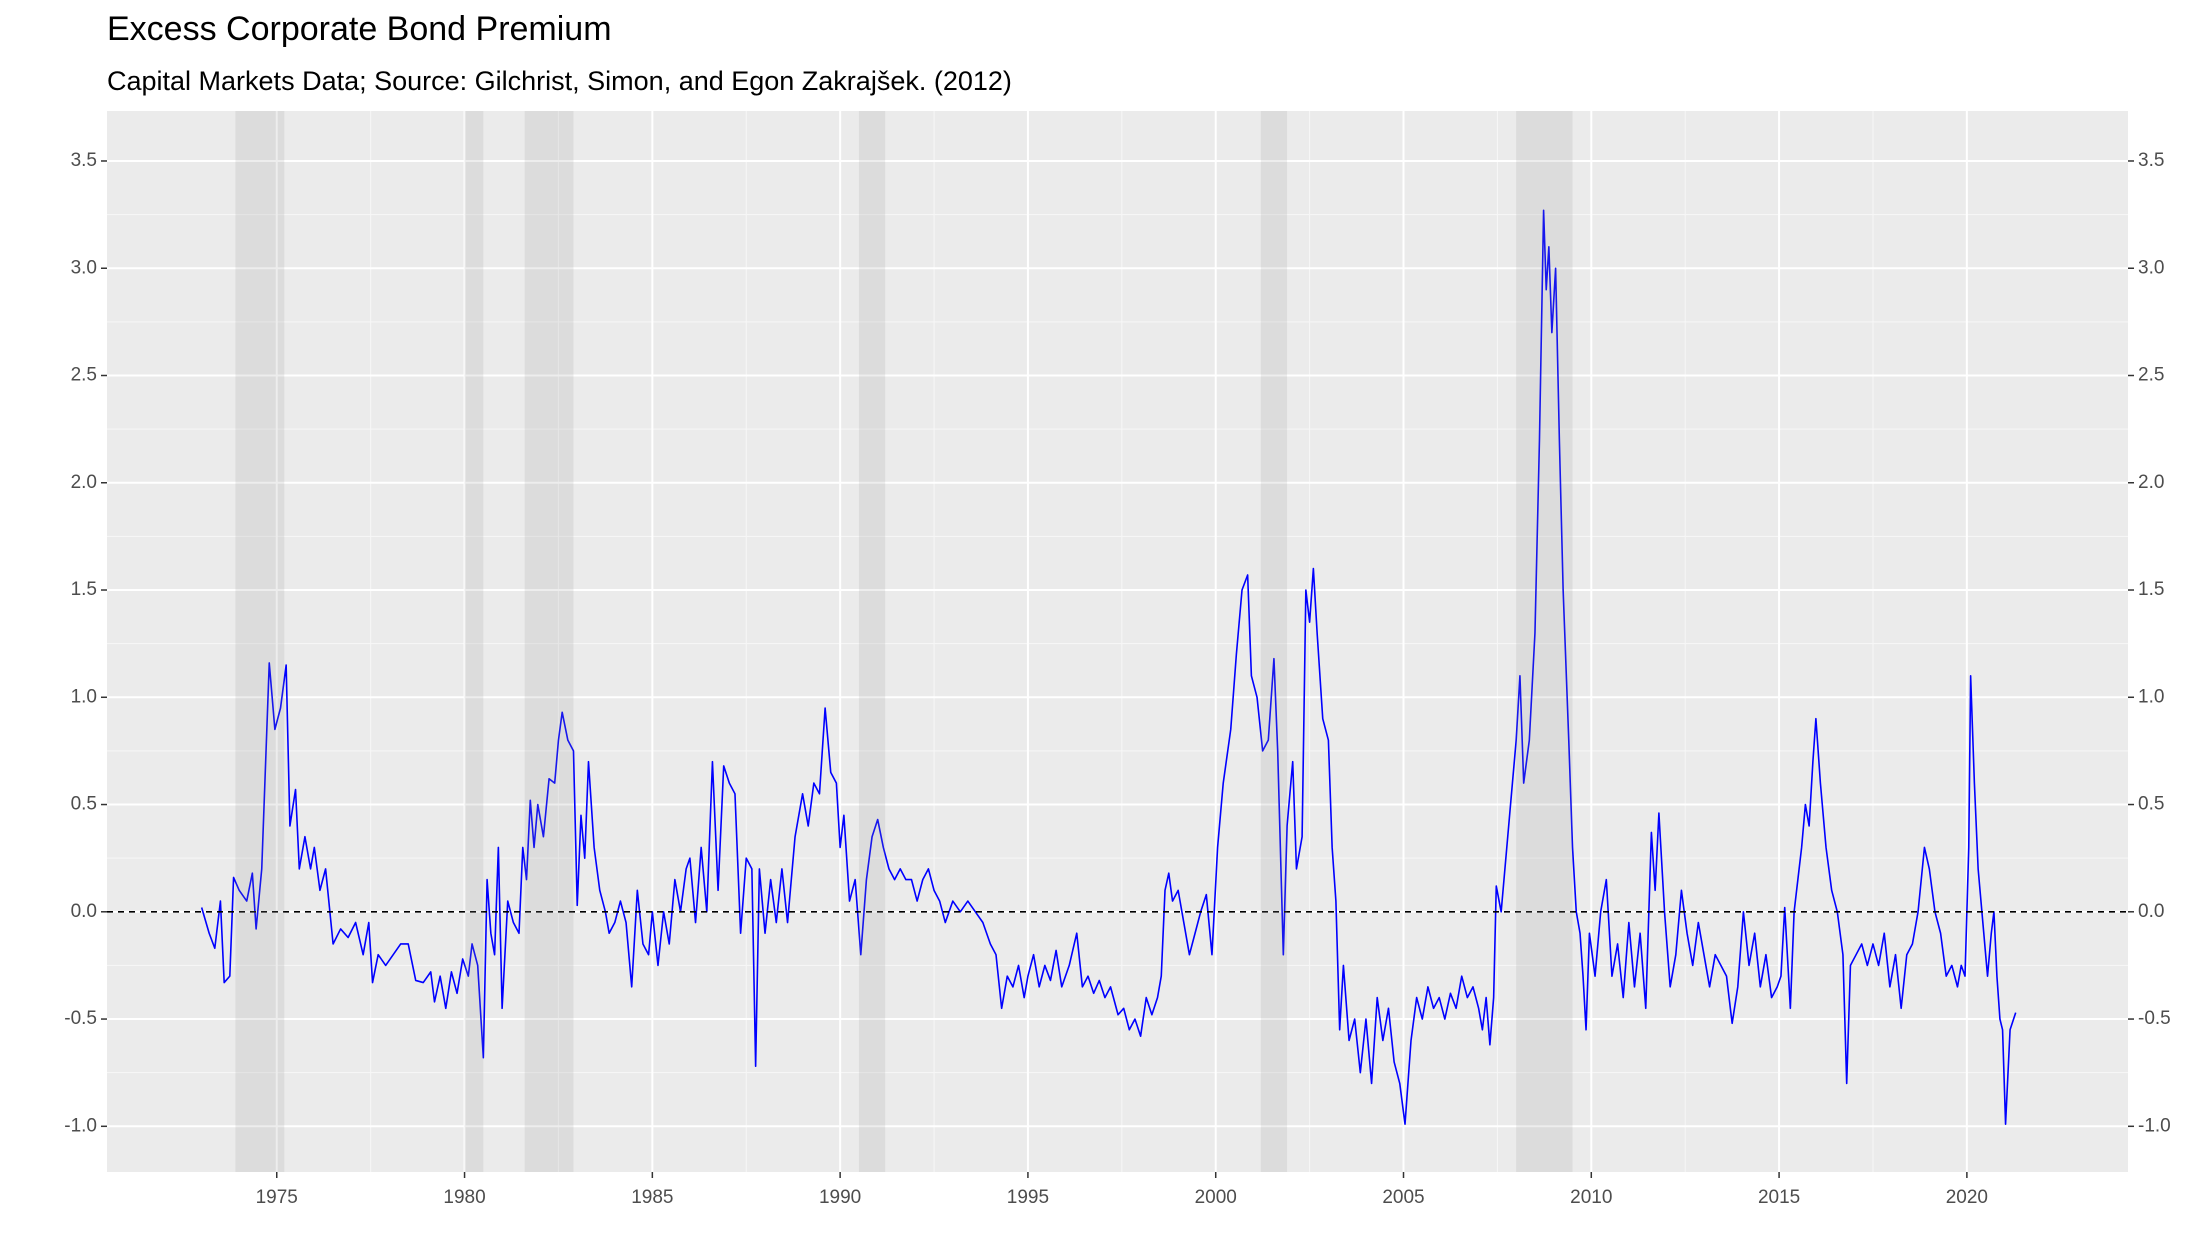 This screenshot has height=1248, width=2208. I want to click on x-tick-label: 1995, so click(1028, 1197).